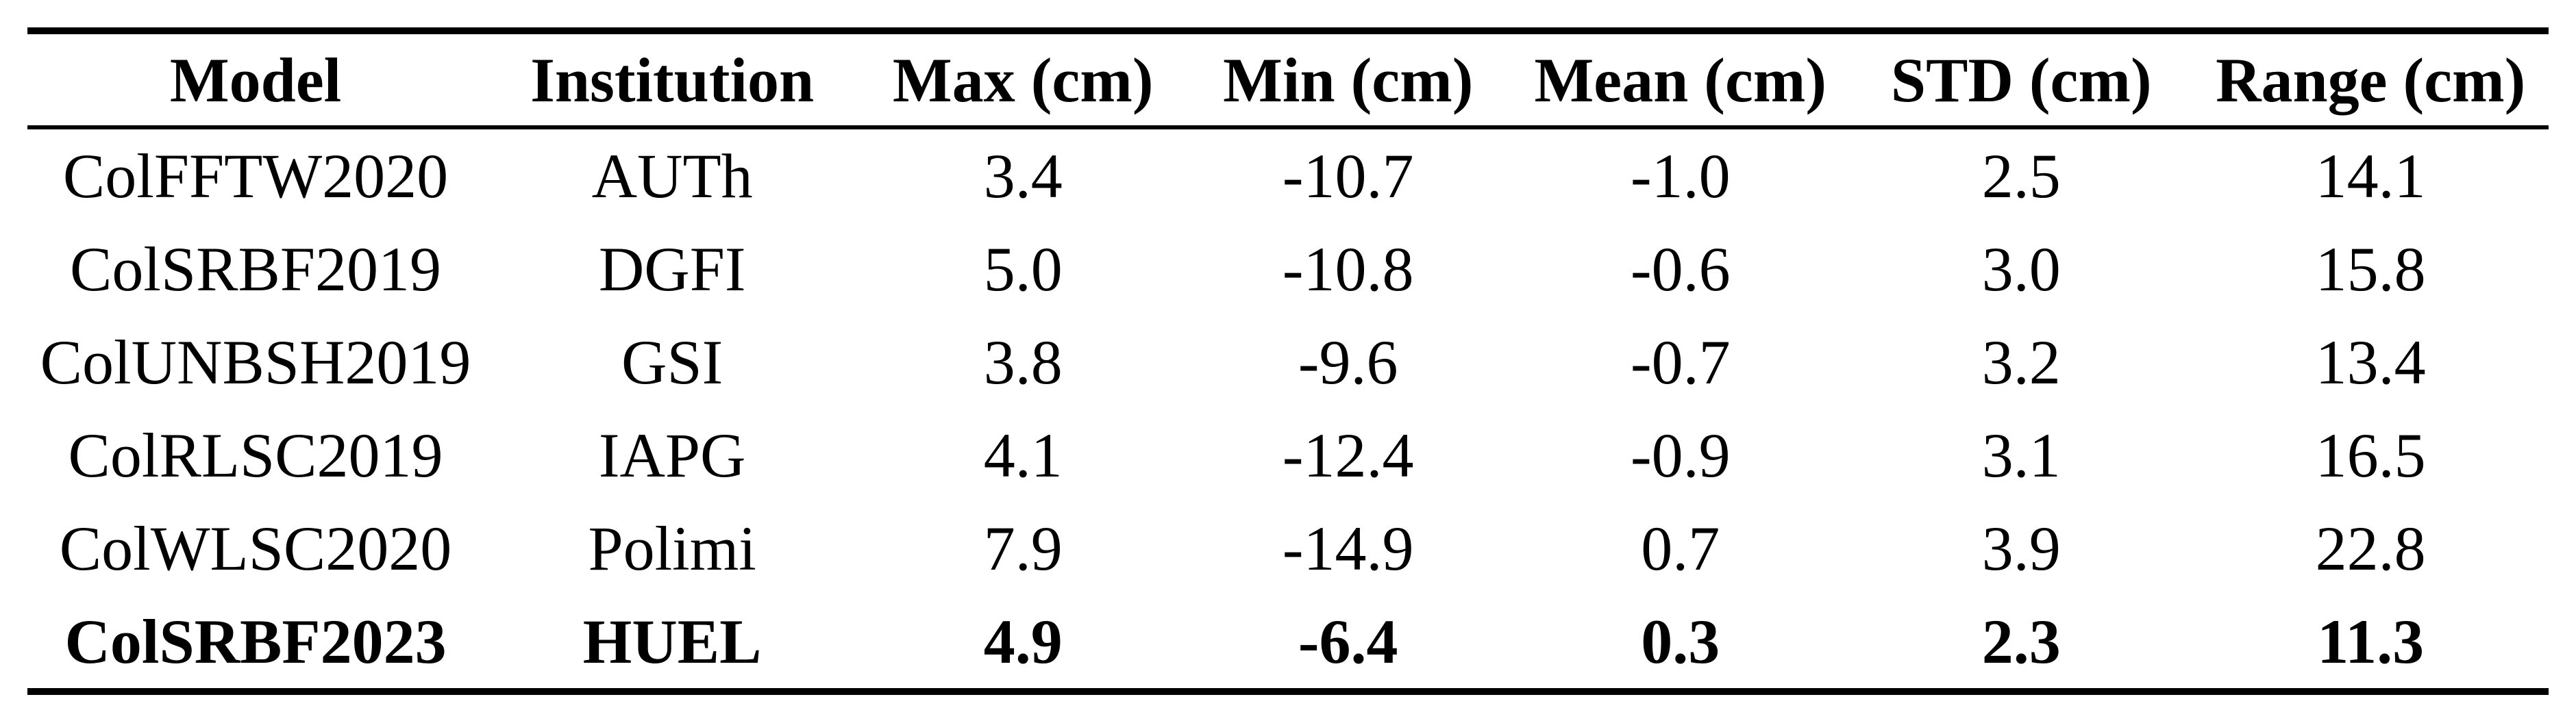 Image resolution: width=2576 pixels, height=710 pixels. I want to click on cell-min: -6.4, so click(1348, 641).